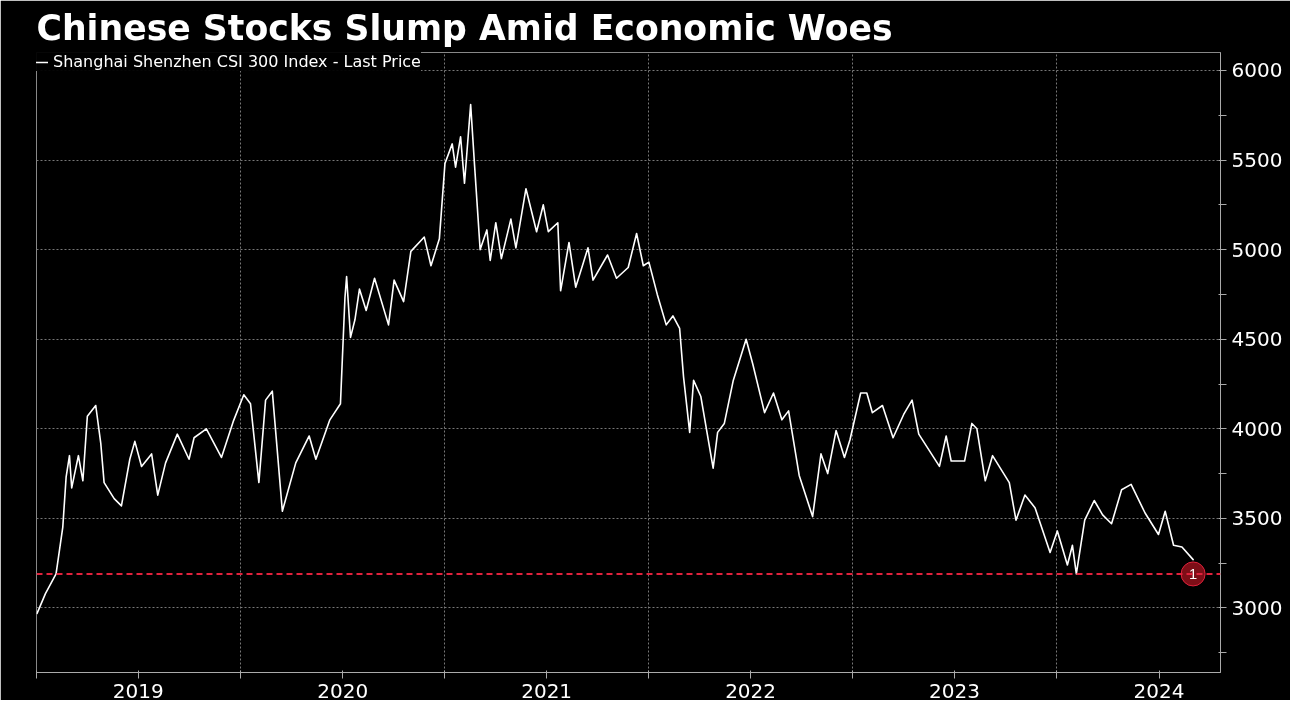 The width and height of the screenshot is (1312, 726). I want to click on chart-title: Chinese Stocks Slump Amid Economic Woes, so click(464, 27).